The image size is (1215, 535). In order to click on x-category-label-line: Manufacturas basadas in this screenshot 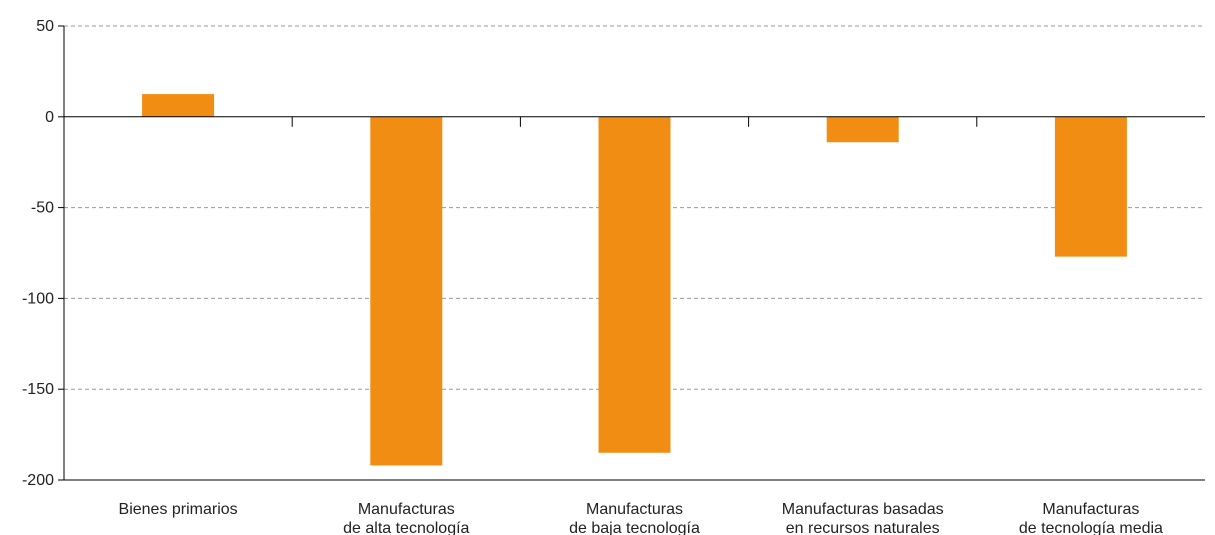, I will do `click(863, 509)`.